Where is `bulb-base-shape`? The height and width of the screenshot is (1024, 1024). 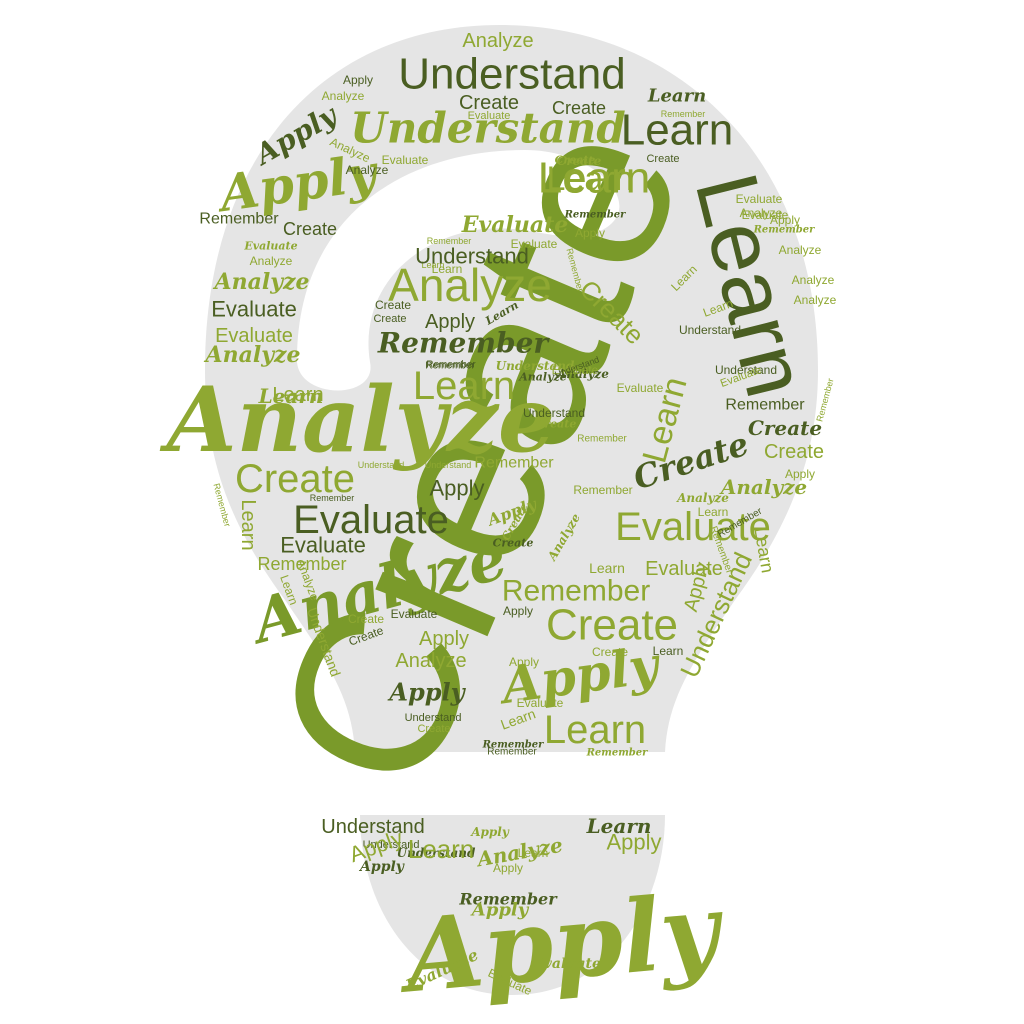 bulb-base-shape is located at coordinates (512, 905).